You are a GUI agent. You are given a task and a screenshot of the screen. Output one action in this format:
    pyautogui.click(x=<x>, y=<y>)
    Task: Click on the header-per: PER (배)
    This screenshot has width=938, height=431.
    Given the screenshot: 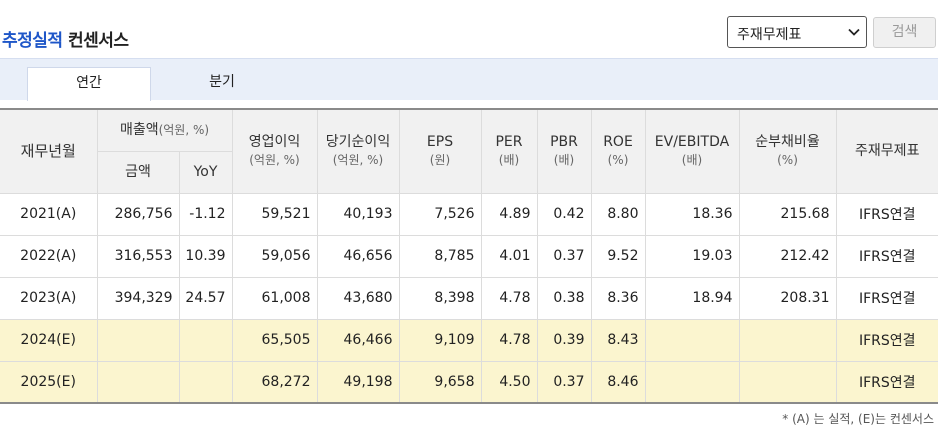 What is the action you would take?
    pyautogui.click(x=509, y=151)
    